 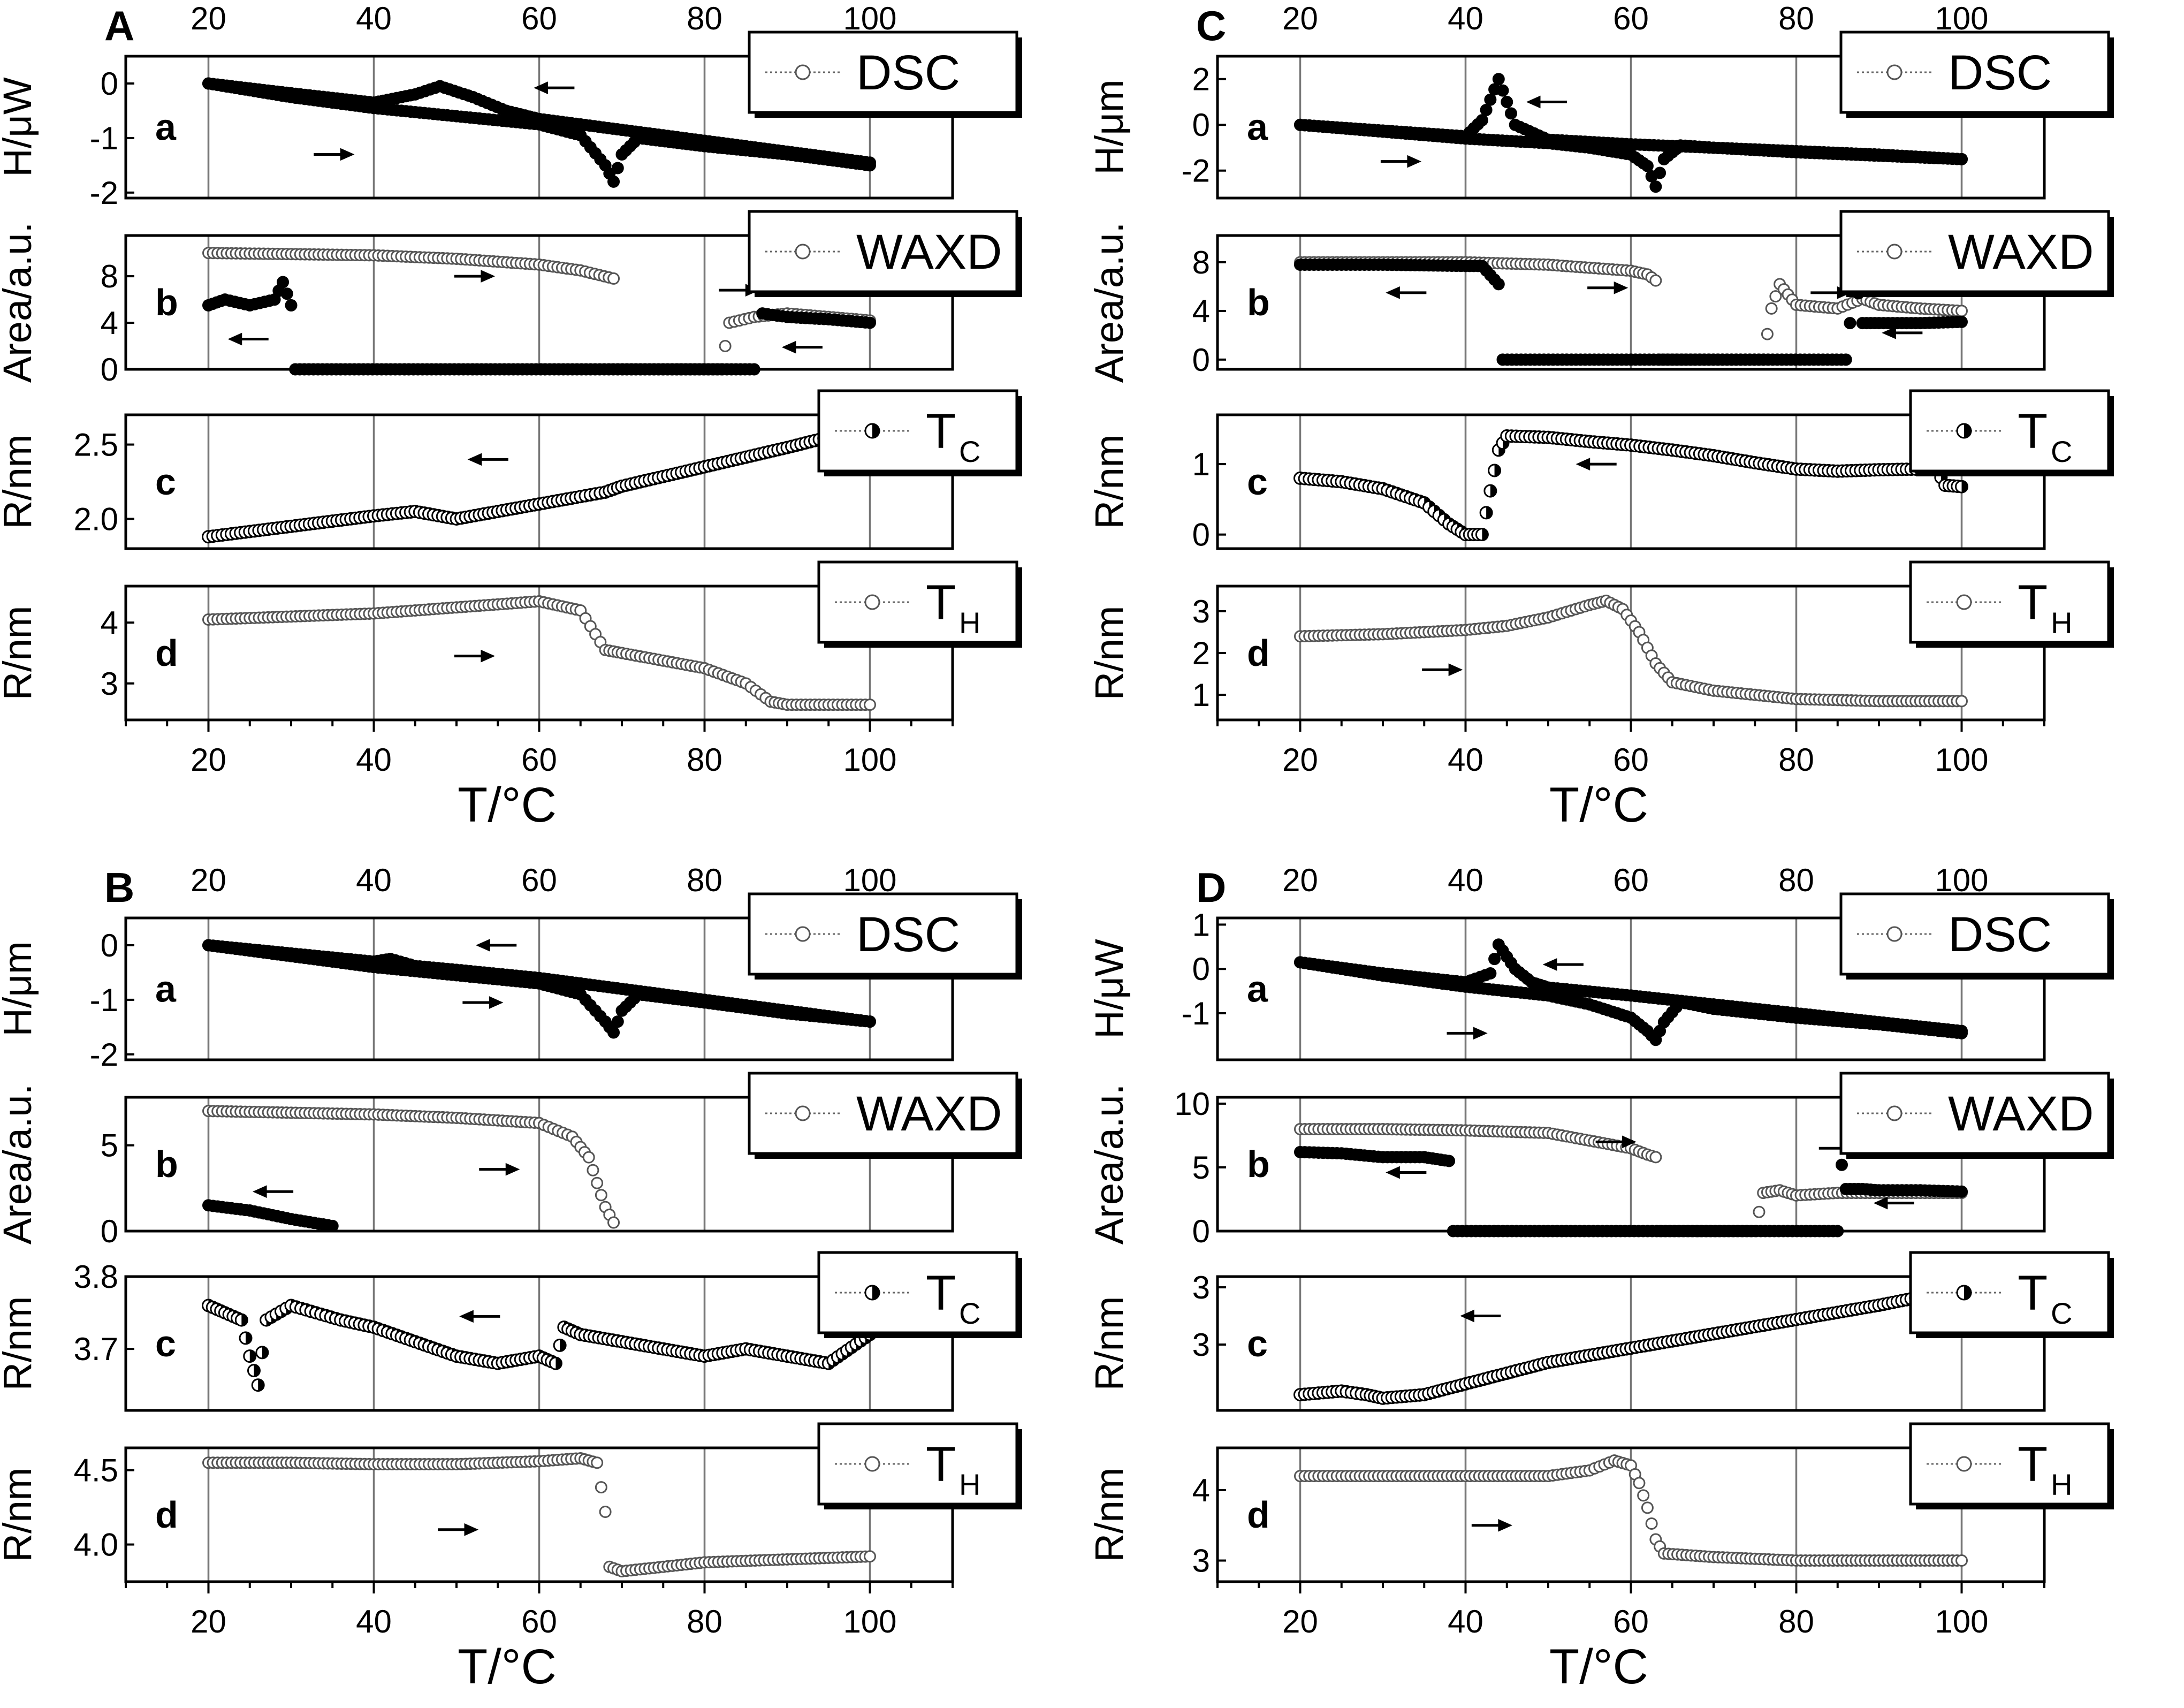 I want to click on subplot-a: 2 0 -2 H/μm a DSC, so click(x=1600, y=115).